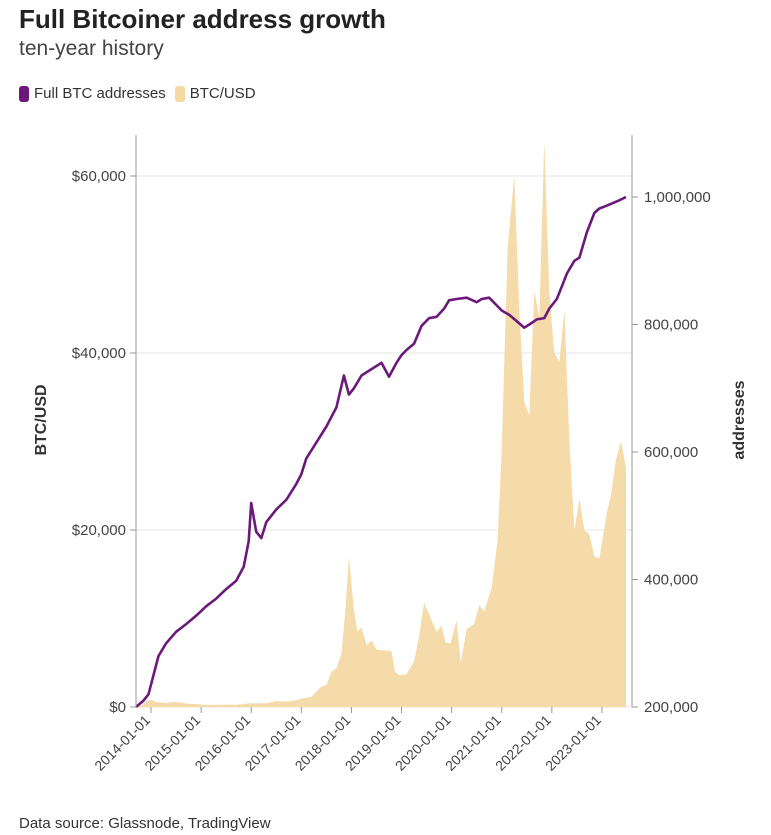 This screenshot has width=771, height=835. I want to click on legend-label-addresses: Full BTC addresses, so click(100, 93).